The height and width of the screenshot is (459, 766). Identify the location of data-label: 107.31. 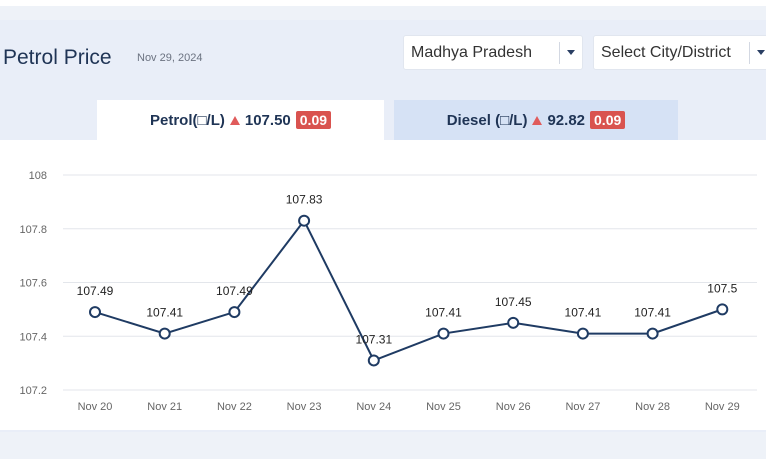
(373, 339).